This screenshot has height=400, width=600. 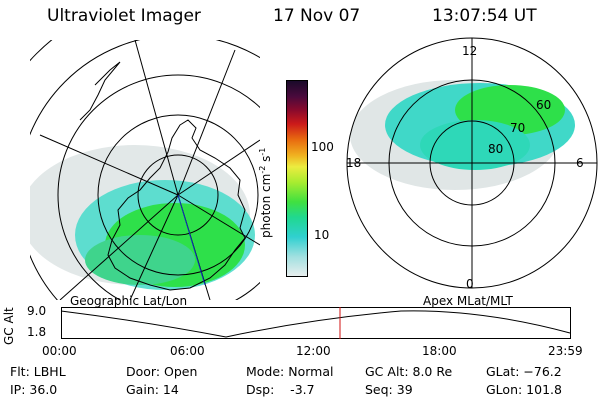 I want to click on altitude-ytick-low: 1.8, so click(x=37, y=332).